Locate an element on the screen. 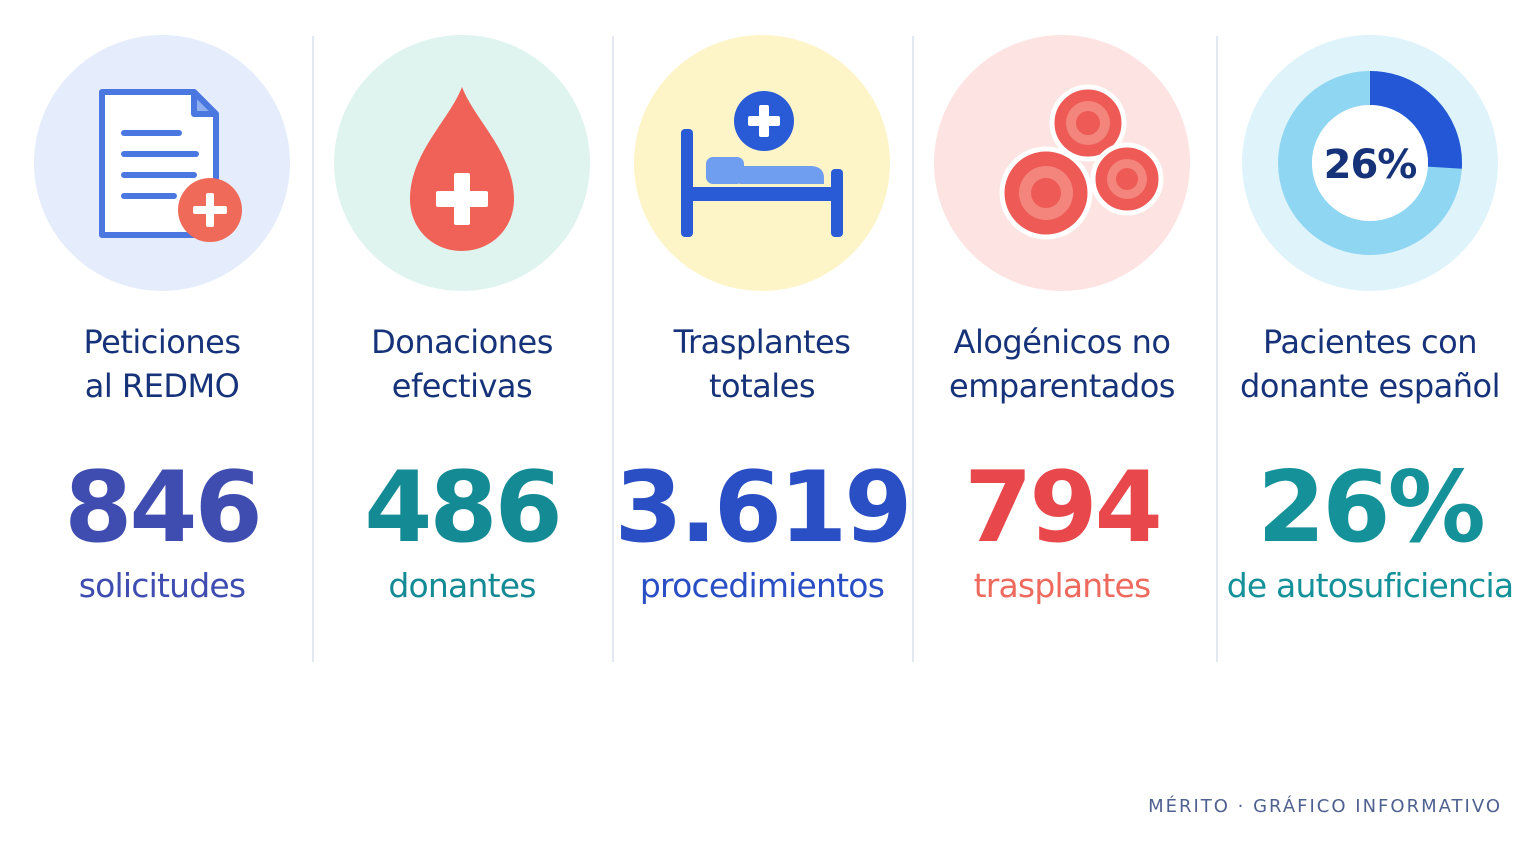  stat-title-line: Pacientes con is located at coordinates (1370, 342).